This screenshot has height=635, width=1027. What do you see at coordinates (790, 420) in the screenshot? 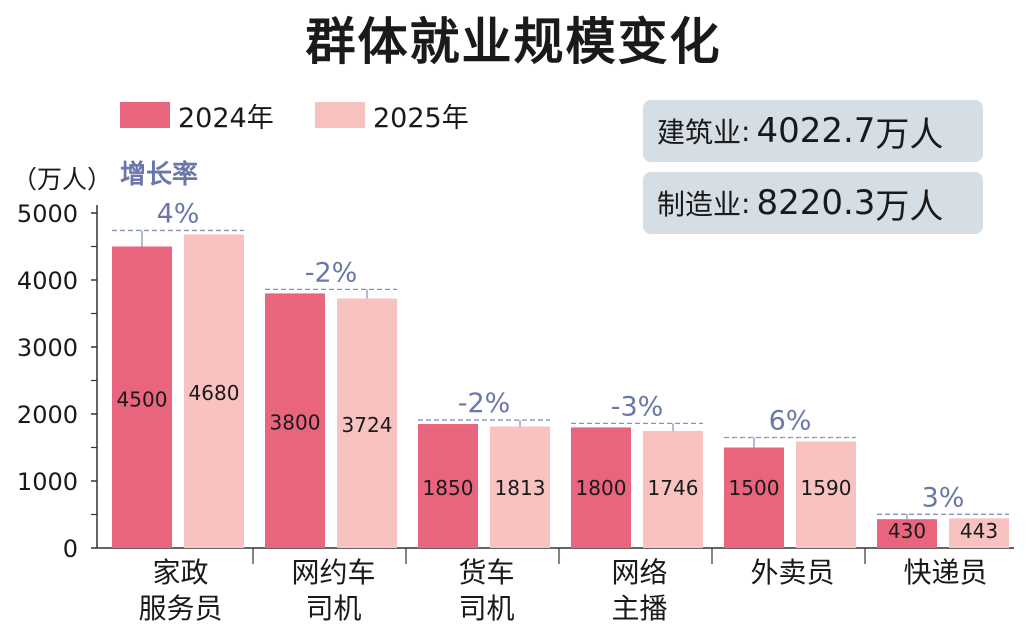
I see `growth-rate-value: 6%` at bounding box center [790, 420].